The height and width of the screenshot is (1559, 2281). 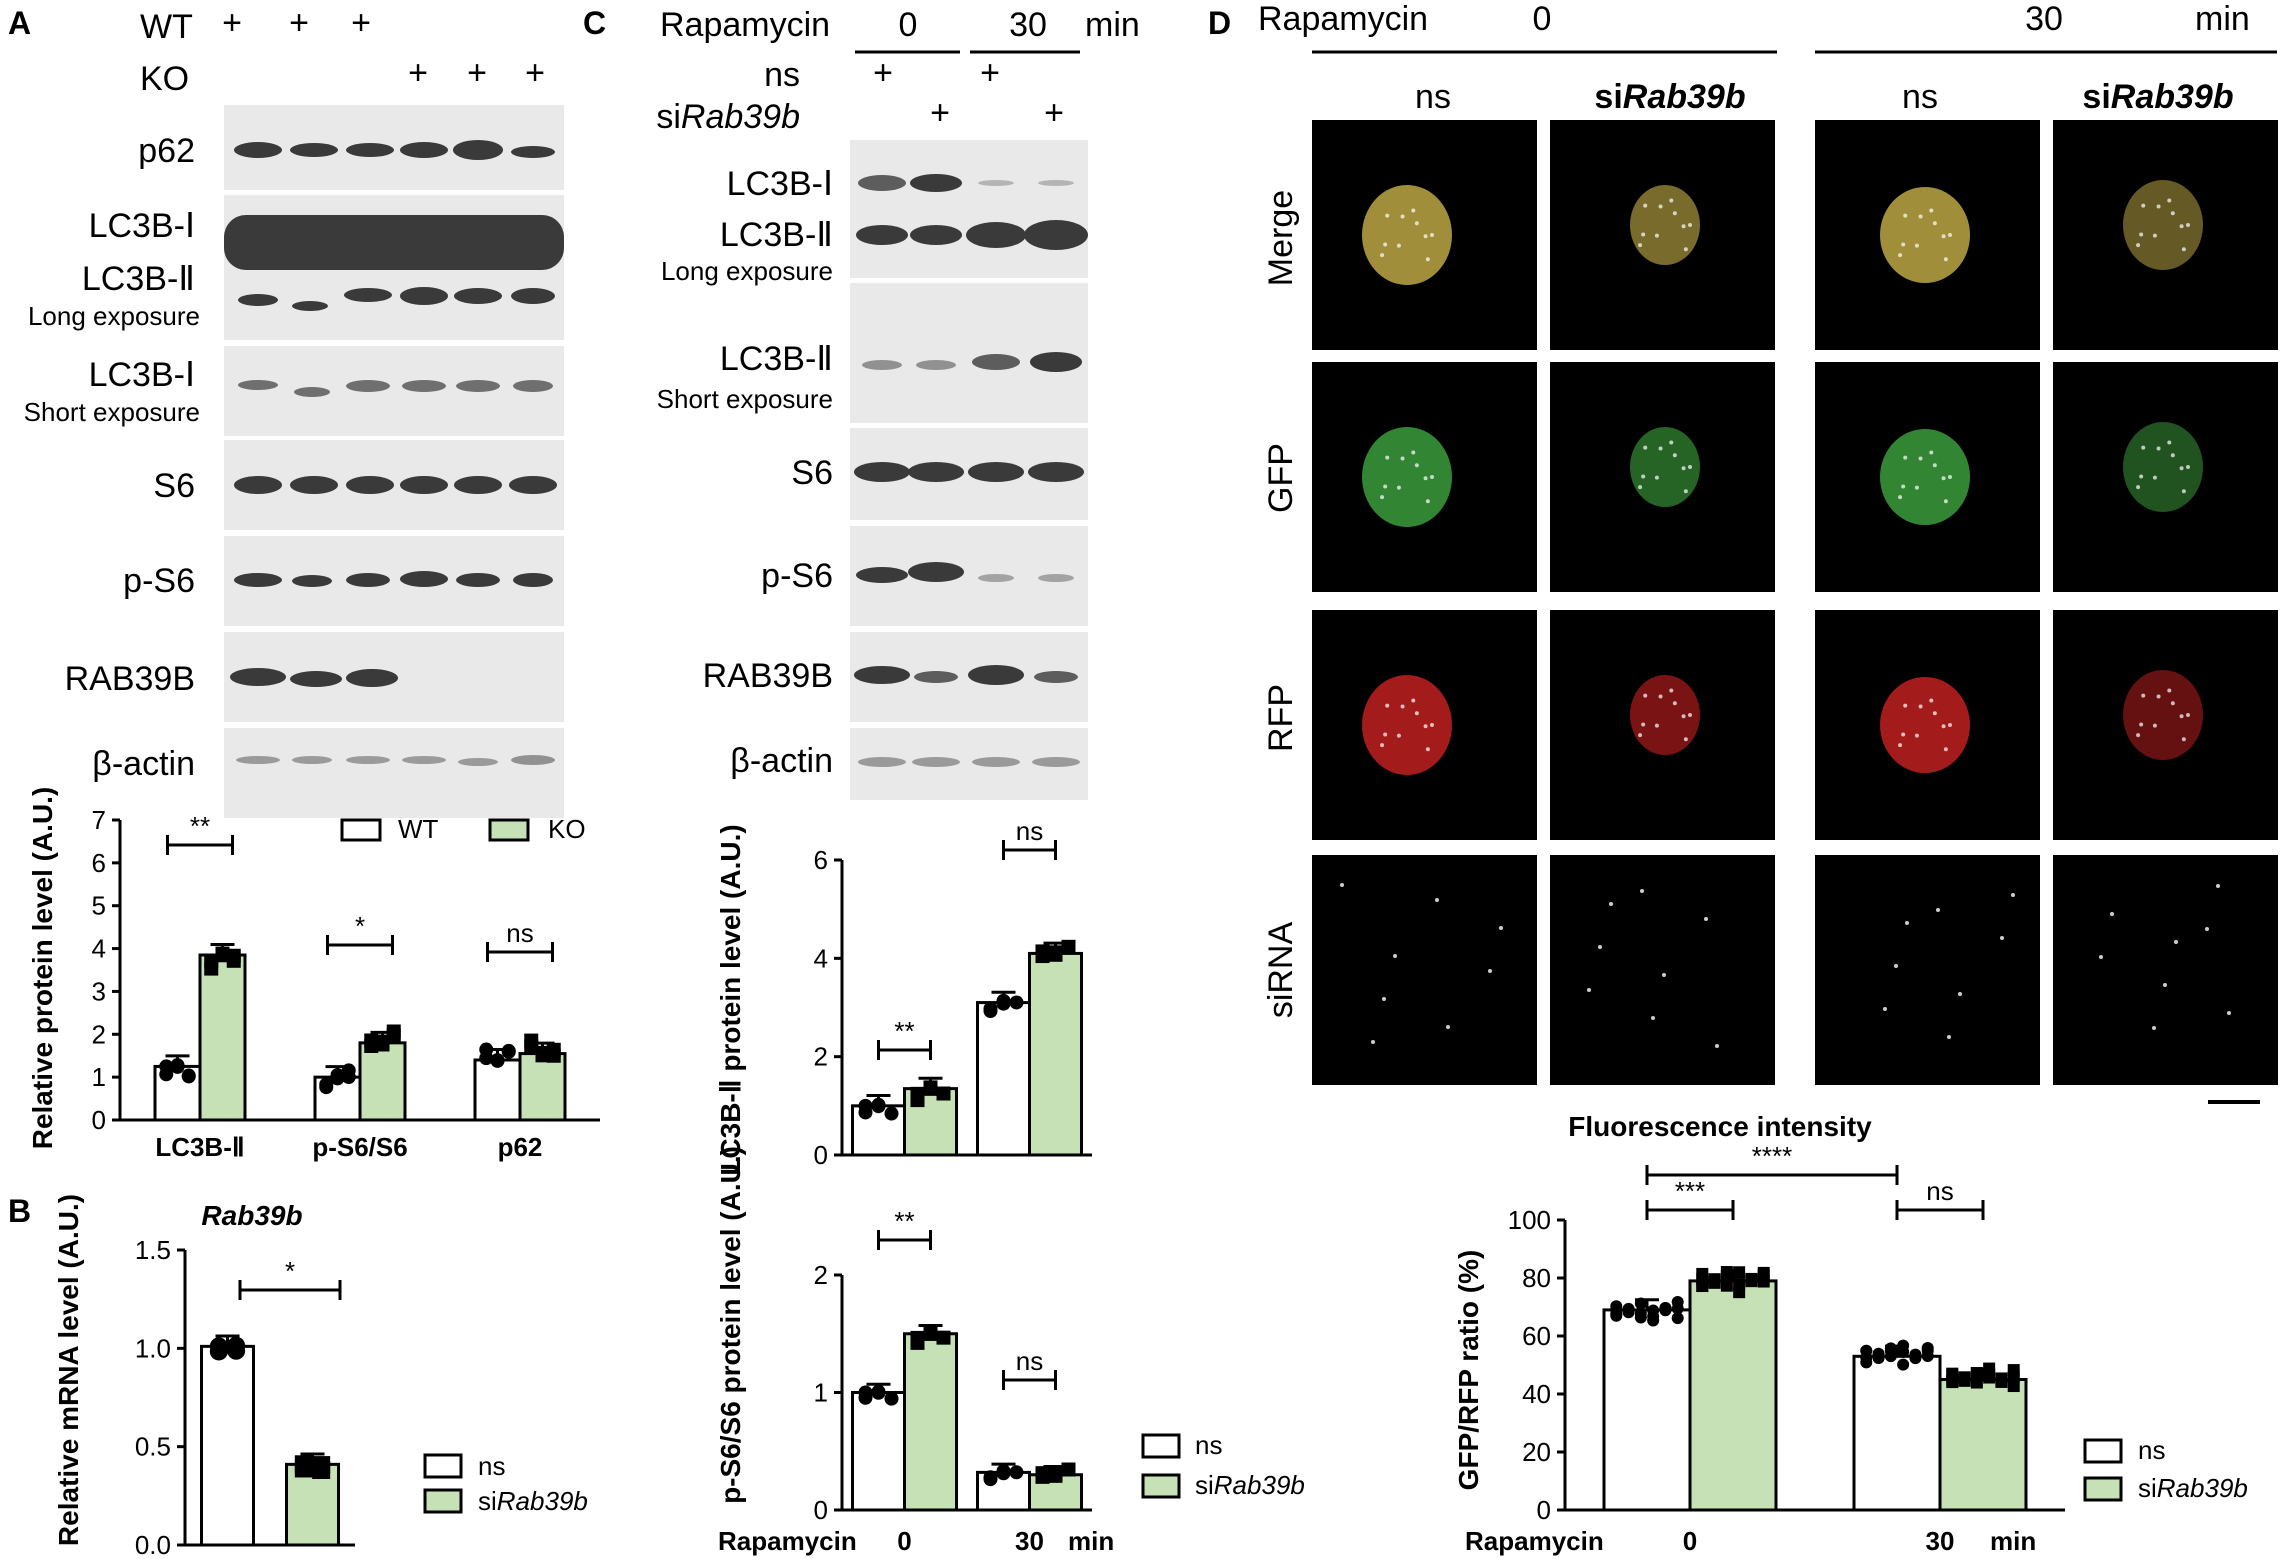 I want to click on legend-label-wt: WT, so click(x=418, y=829).